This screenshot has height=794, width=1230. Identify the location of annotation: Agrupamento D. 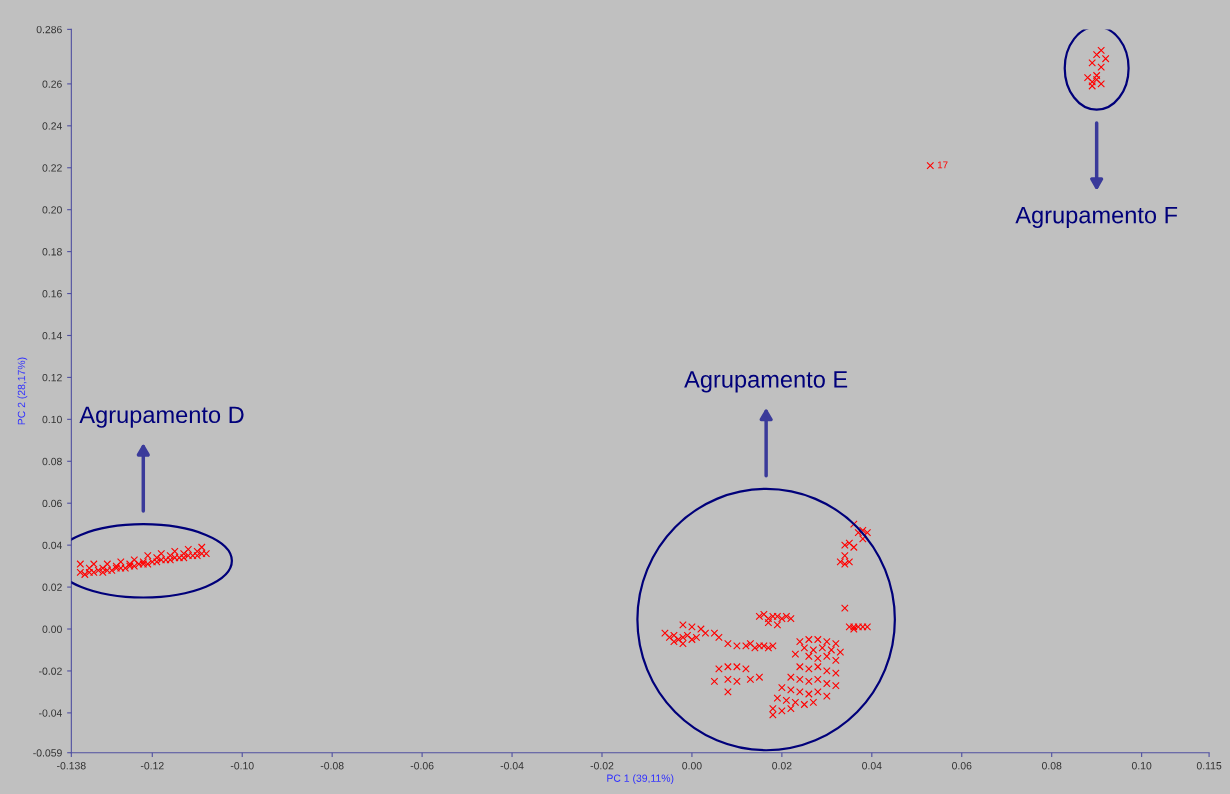
(161, 417).